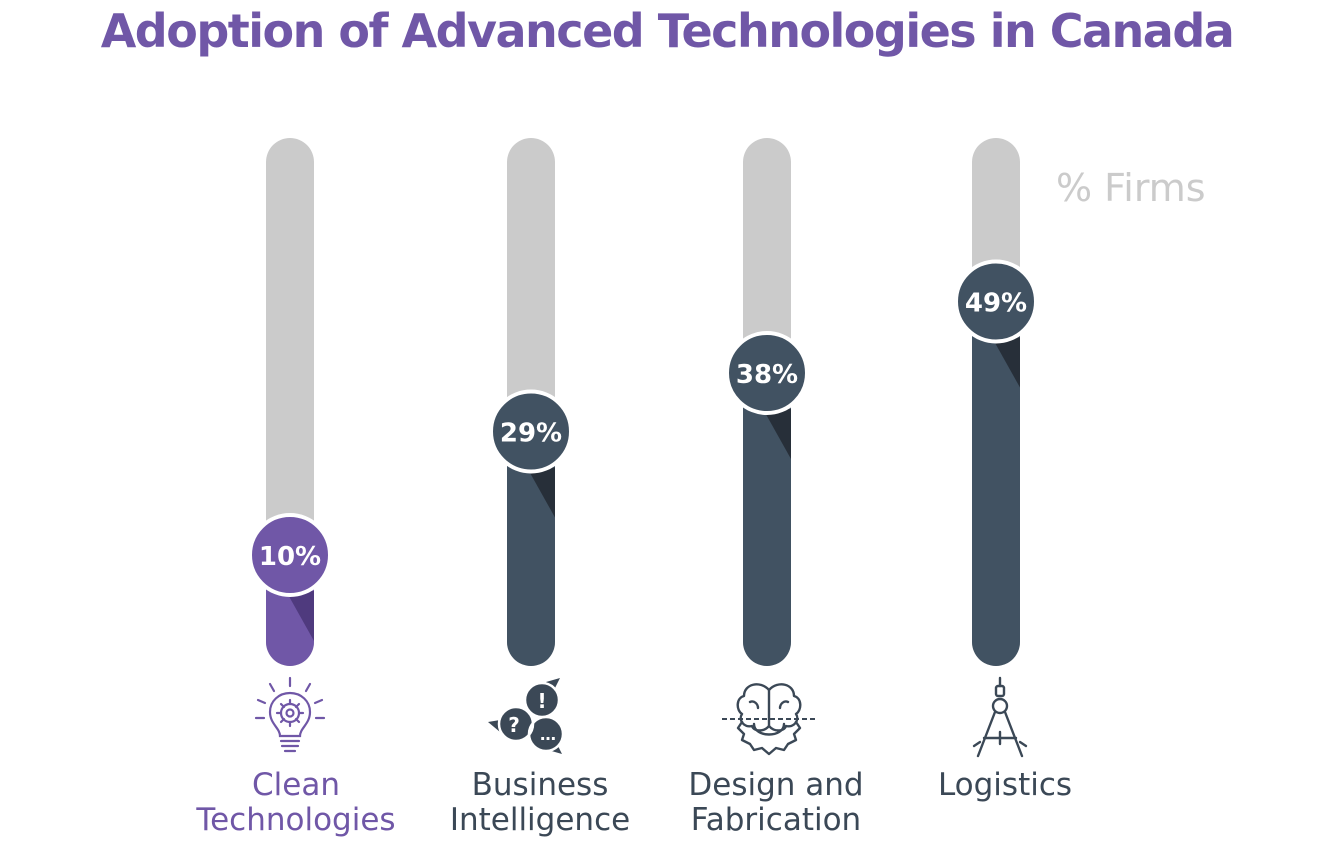 The width and height of the screenshot is (1334, 860). I want to click on bar-group: 49%, so click(996, 402).